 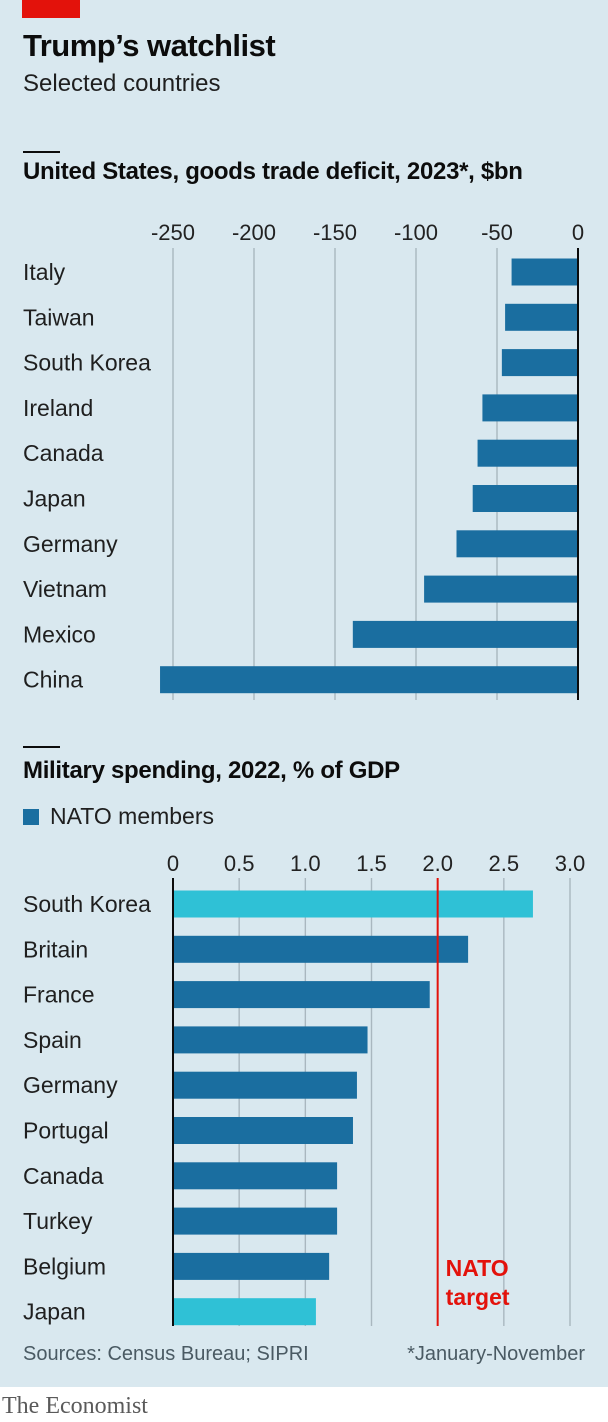 What do you see at coordinates (44, 272) in the screenshot?
I see `trade-category-label: Italy` at bounding box center [44, 272].